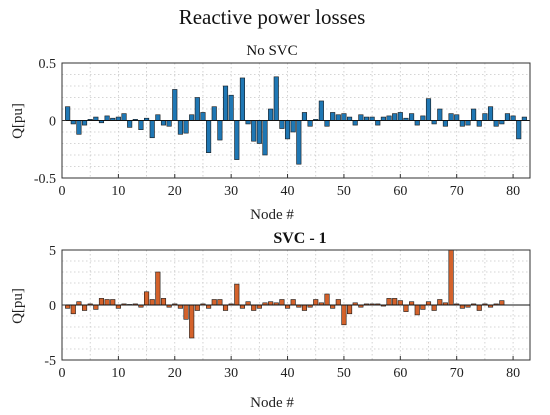 The height and width of the screenshot is (415, 550). Describe the element at coordinates (400, 191) in the screenshot. I see `x-tick-label: 60` at that location.